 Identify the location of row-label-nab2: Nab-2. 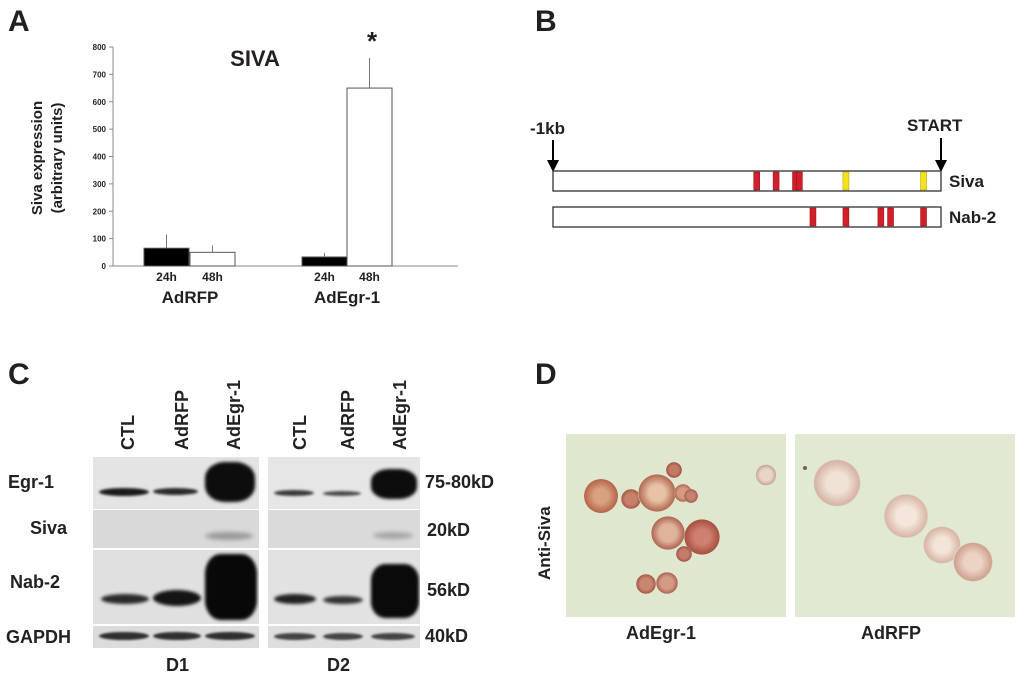
(35, 582).